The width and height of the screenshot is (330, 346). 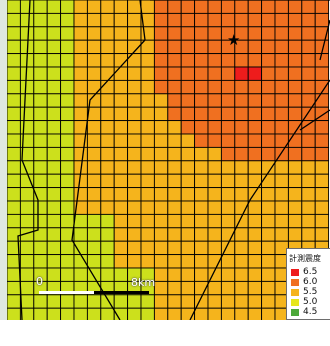 I want to click on legend-title: 計測震度, so click(x=305, y=258).